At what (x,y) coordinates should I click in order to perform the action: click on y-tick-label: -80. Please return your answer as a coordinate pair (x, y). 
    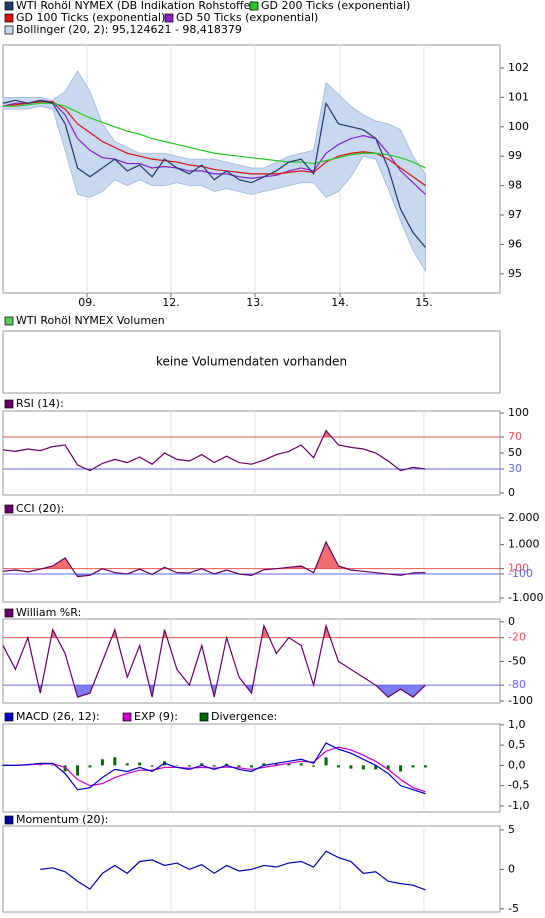
    Looking at the image, I should click on (517, 684).